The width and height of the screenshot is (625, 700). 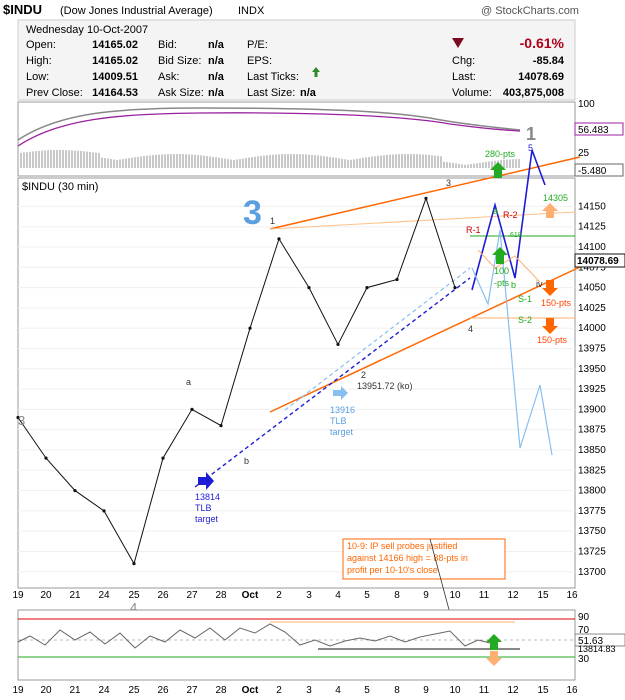 I want to click on rsi-tick-30: 30, so click(x=584, y=659).